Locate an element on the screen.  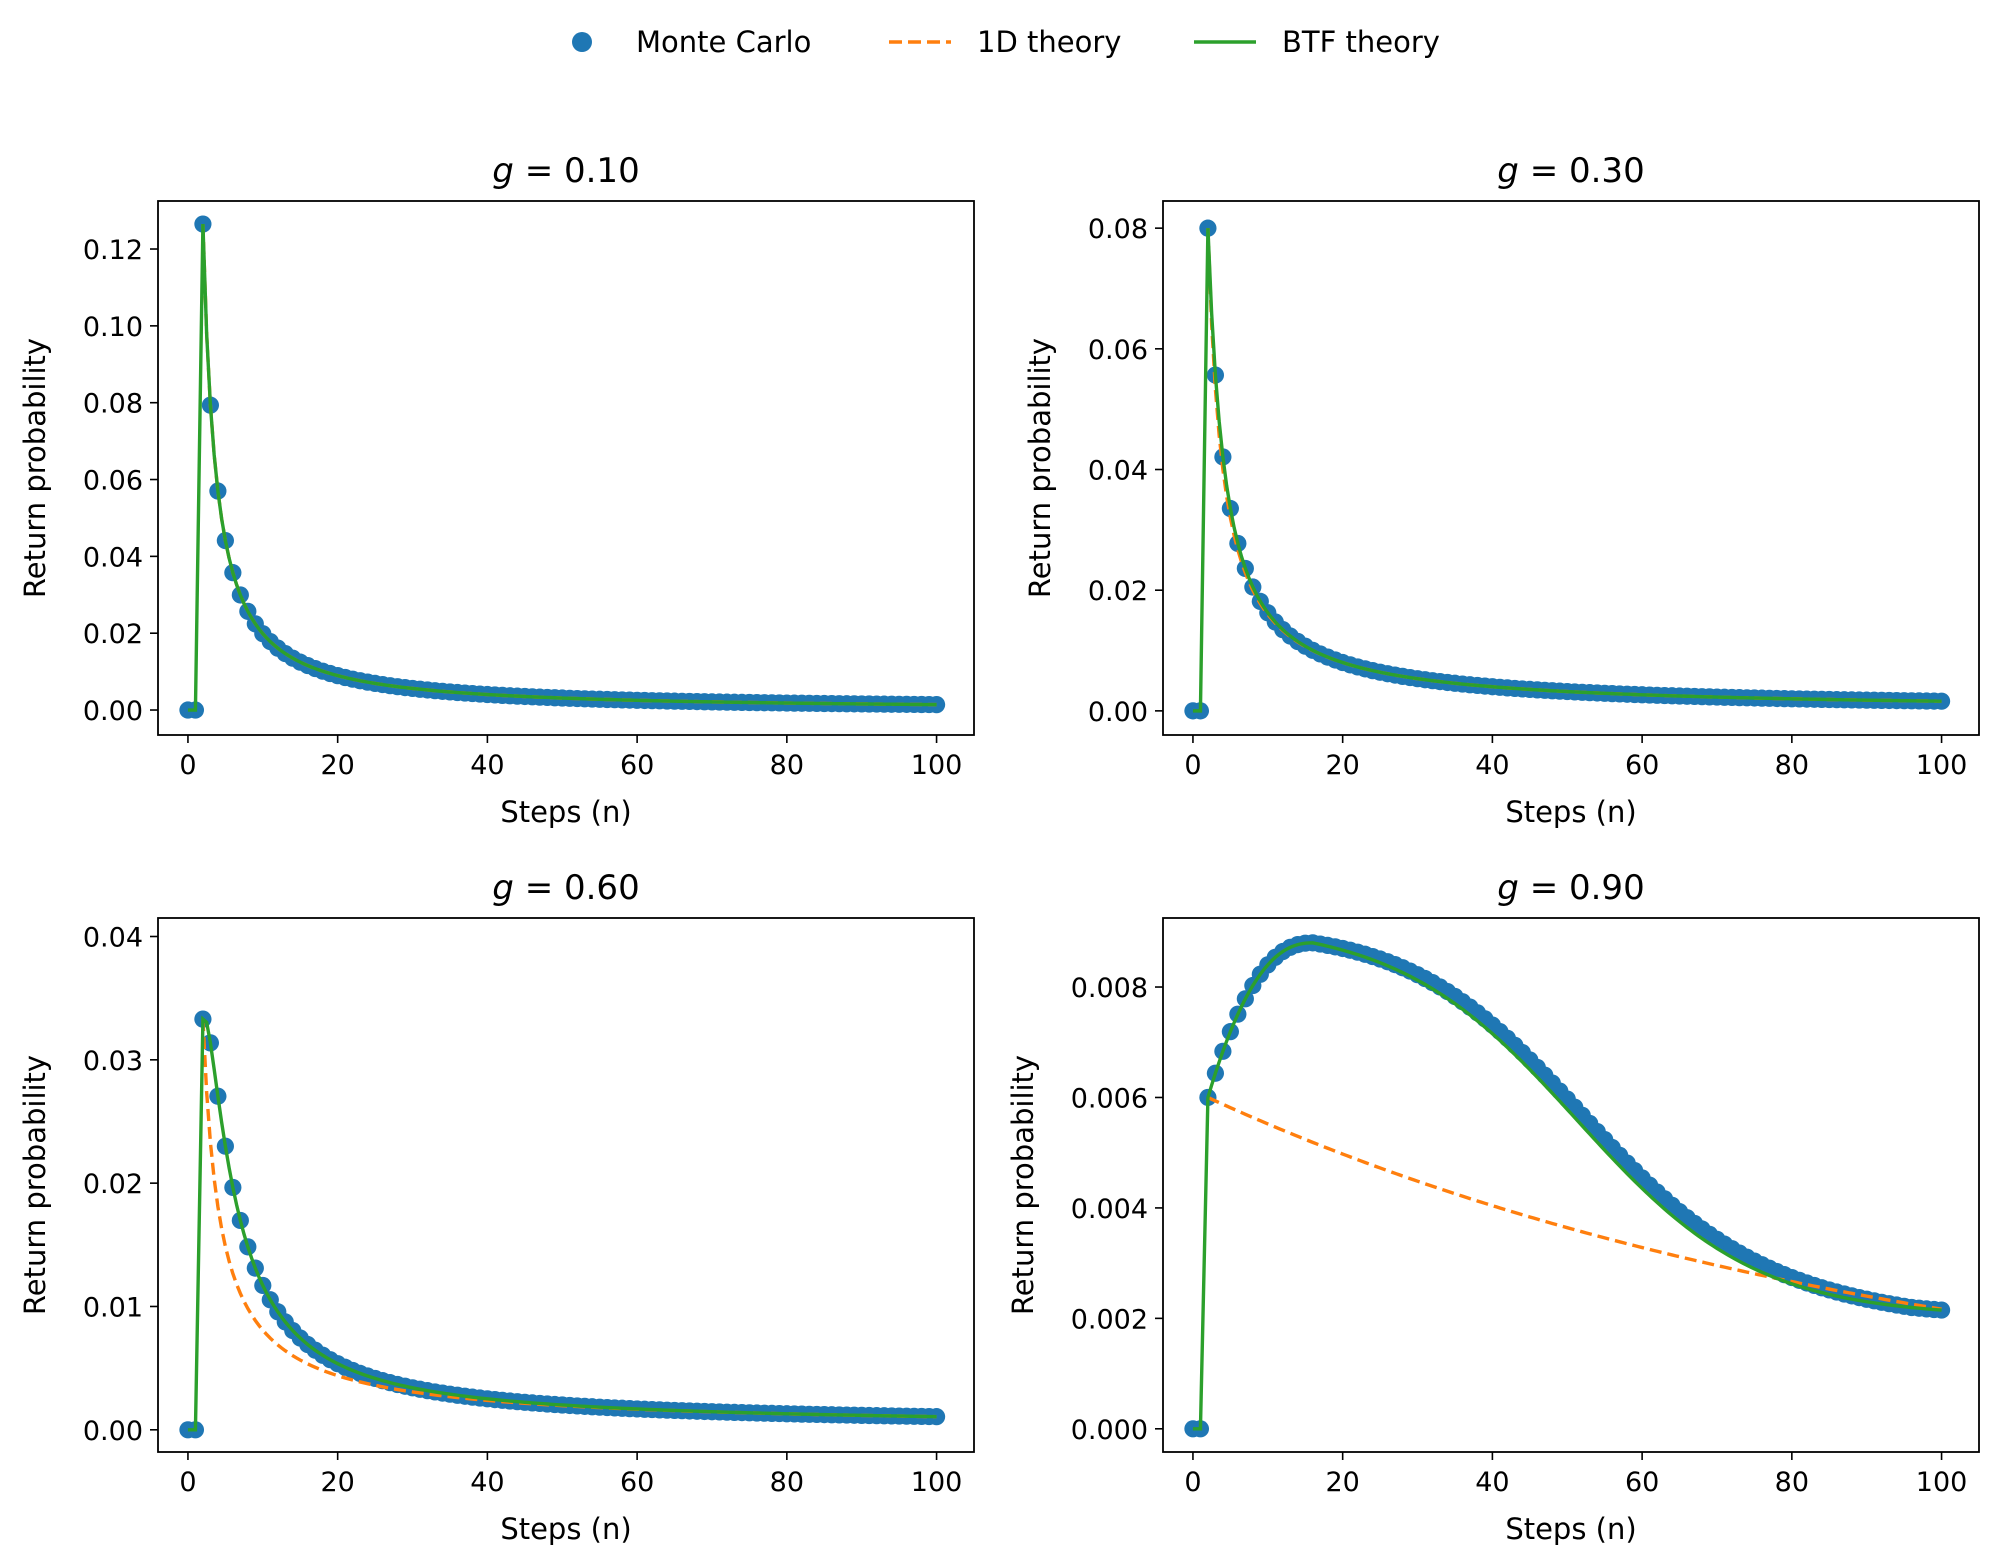
panel-title-value: = 0.30 is located at coordinates (1582, 171).